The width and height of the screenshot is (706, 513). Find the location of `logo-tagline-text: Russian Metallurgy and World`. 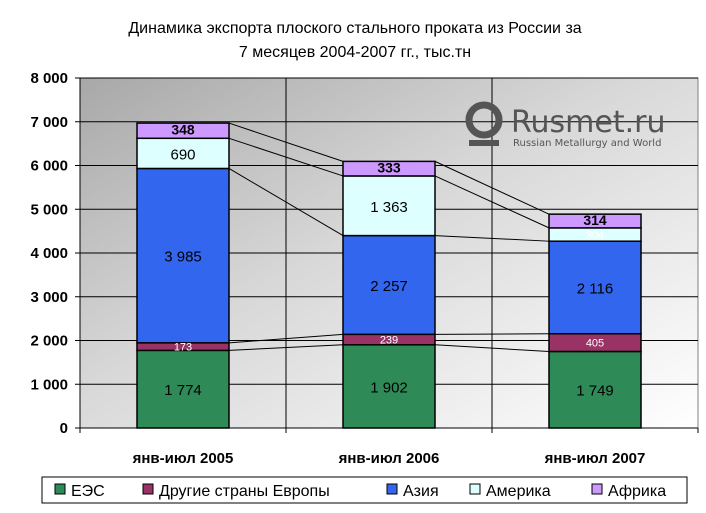

logo-tagline-text: Russian Metallurgy and World is located at coordinates (587, 143).